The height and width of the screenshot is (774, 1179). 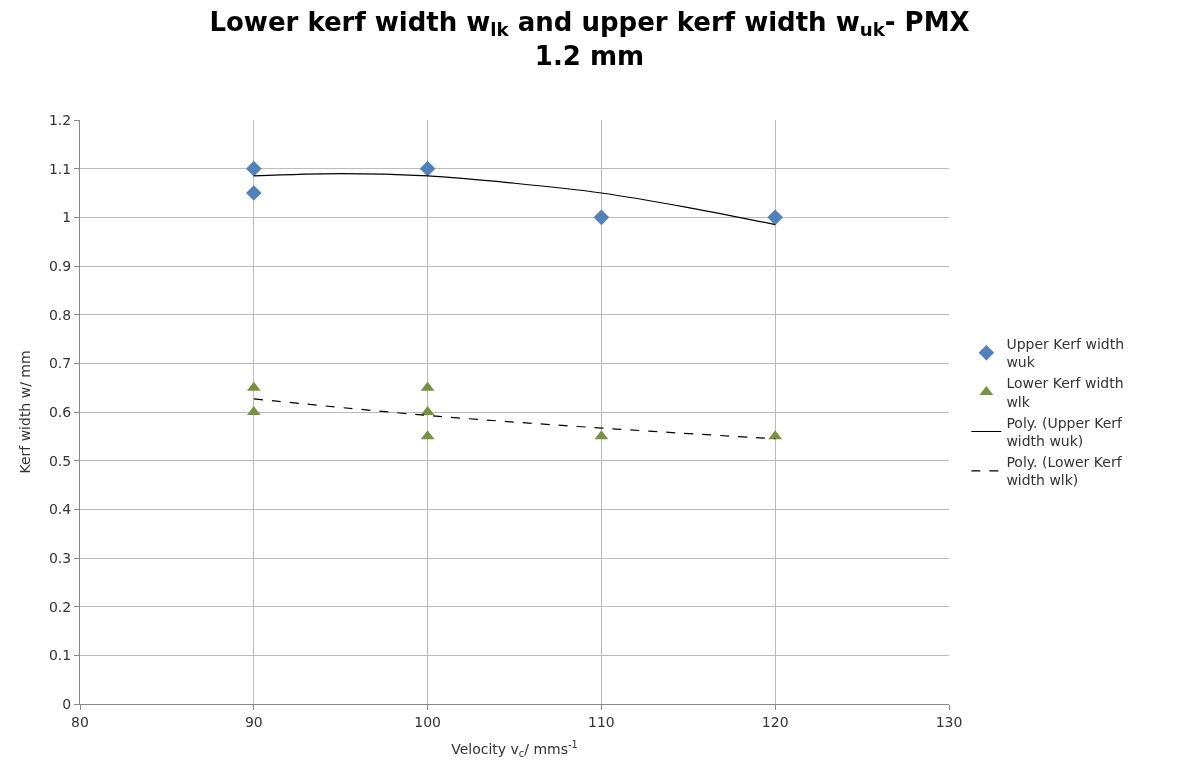 I want to click on y-tick-label: 0.9, so click(x=60, y=265).